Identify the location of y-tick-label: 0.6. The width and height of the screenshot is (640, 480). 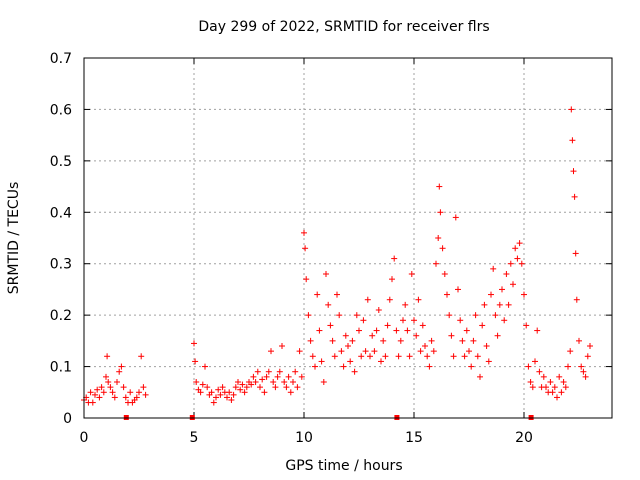
(61, 110).